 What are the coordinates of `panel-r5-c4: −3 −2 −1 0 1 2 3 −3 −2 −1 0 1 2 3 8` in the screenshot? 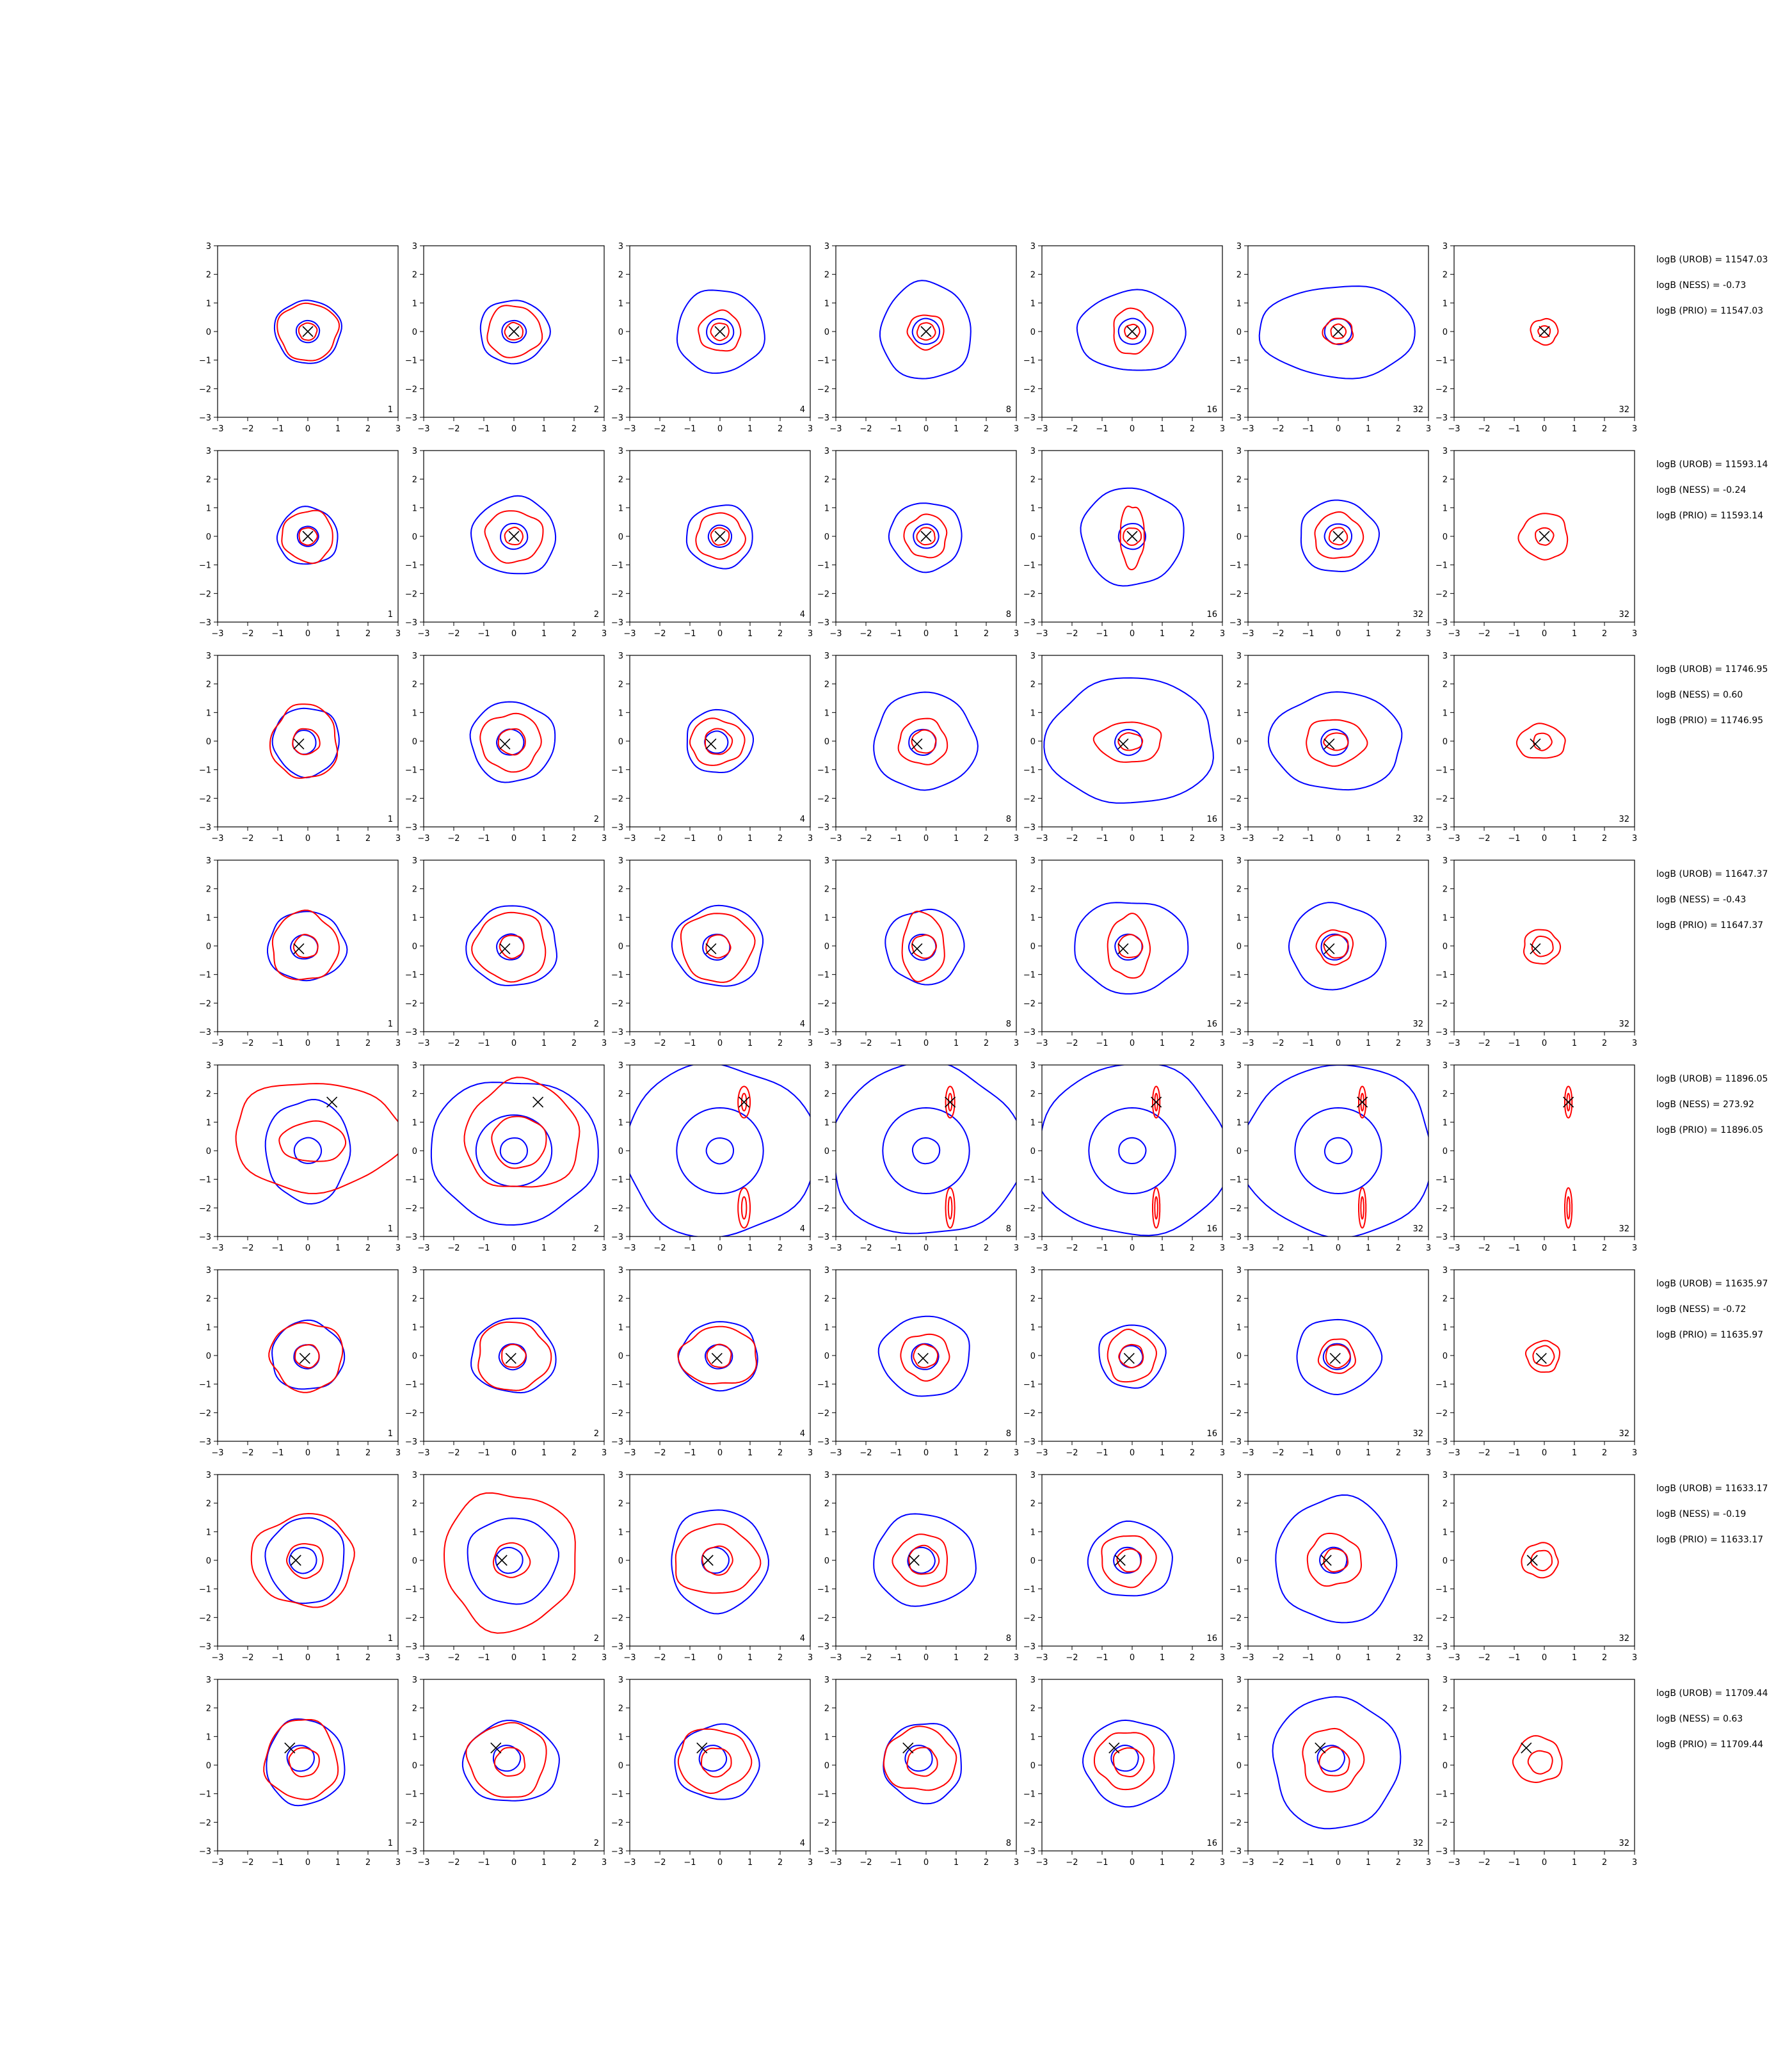 It's located at (918, 1157).